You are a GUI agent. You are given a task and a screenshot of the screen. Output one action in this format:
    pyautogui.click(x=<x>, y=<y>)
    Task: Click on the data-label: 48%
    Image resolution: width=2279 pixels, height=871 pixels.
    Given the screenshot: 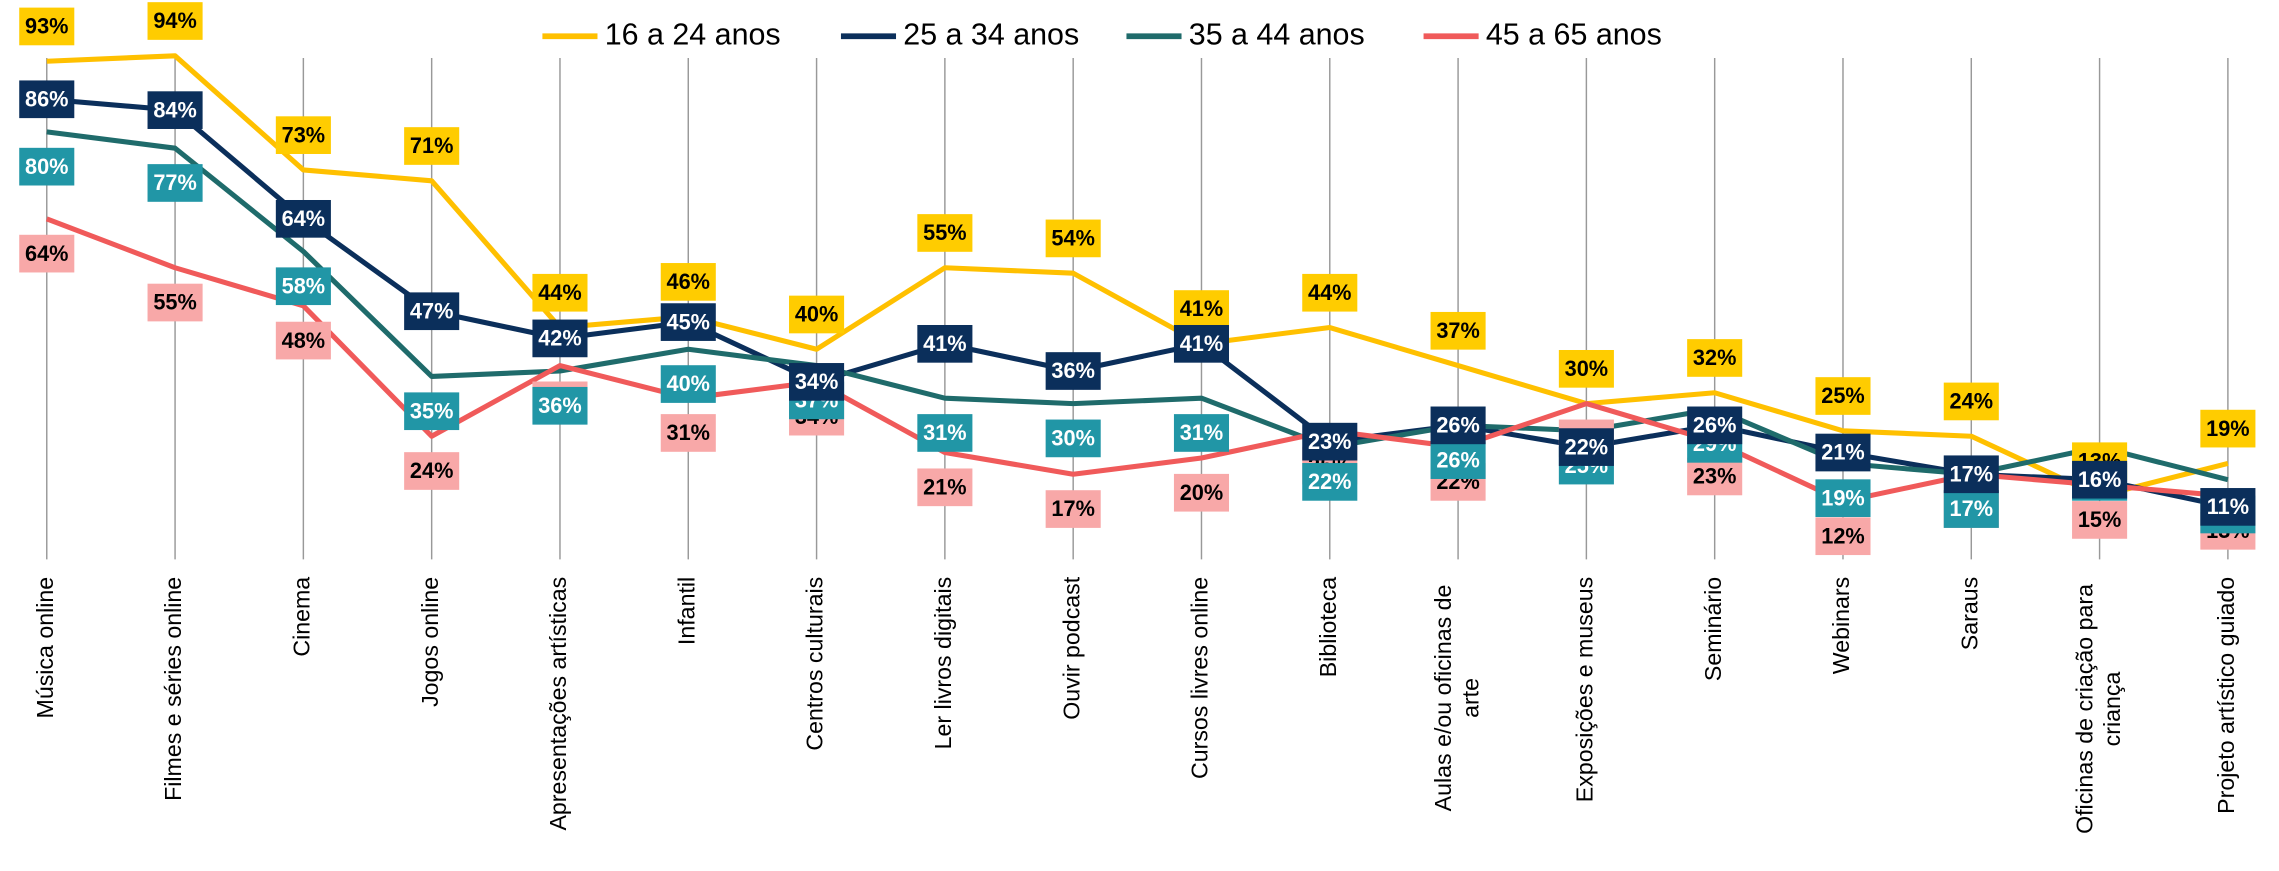 What is the action you would take?
    pyautogui.click(x=303, y=340)
    